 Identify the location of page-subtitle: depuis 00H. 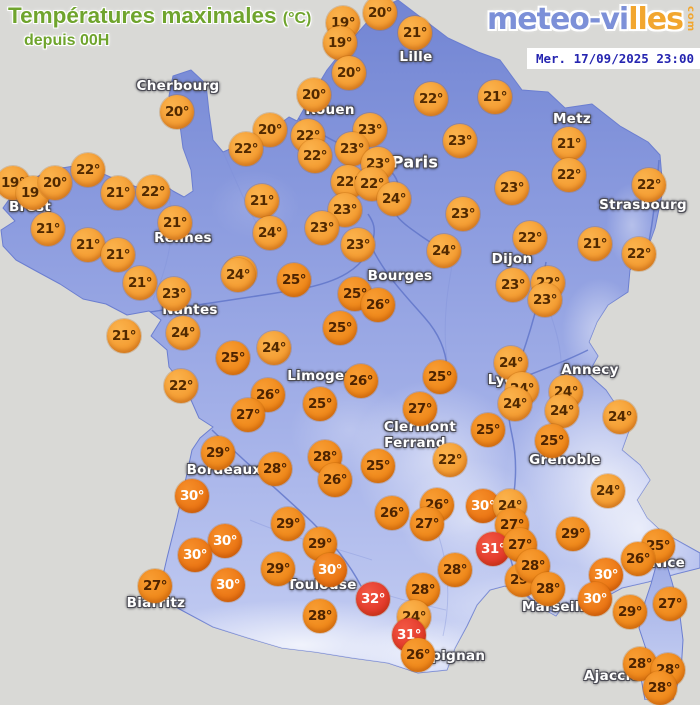
(67, 40).